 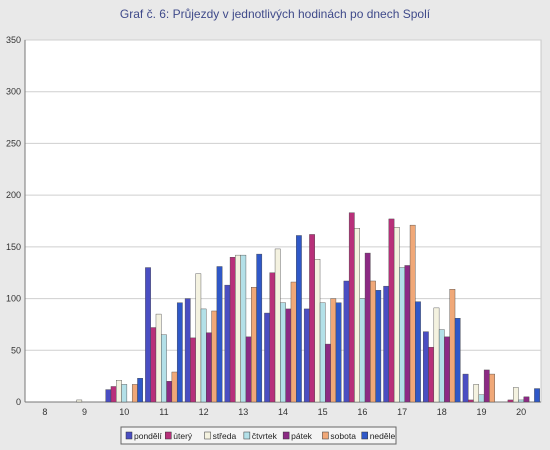 What do you see at coordinates (183, 436) in the screenshot?
I see `legend-label: úterý` at bounding box center [183, 436].